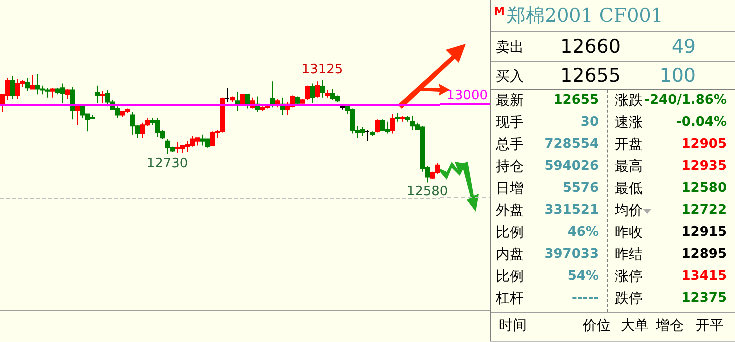 Image resolution: width=735 pixels, height=342 pixels. Describe the element at coordinates (571, 211) in the screenshot. I see `text: 331521` at that location.